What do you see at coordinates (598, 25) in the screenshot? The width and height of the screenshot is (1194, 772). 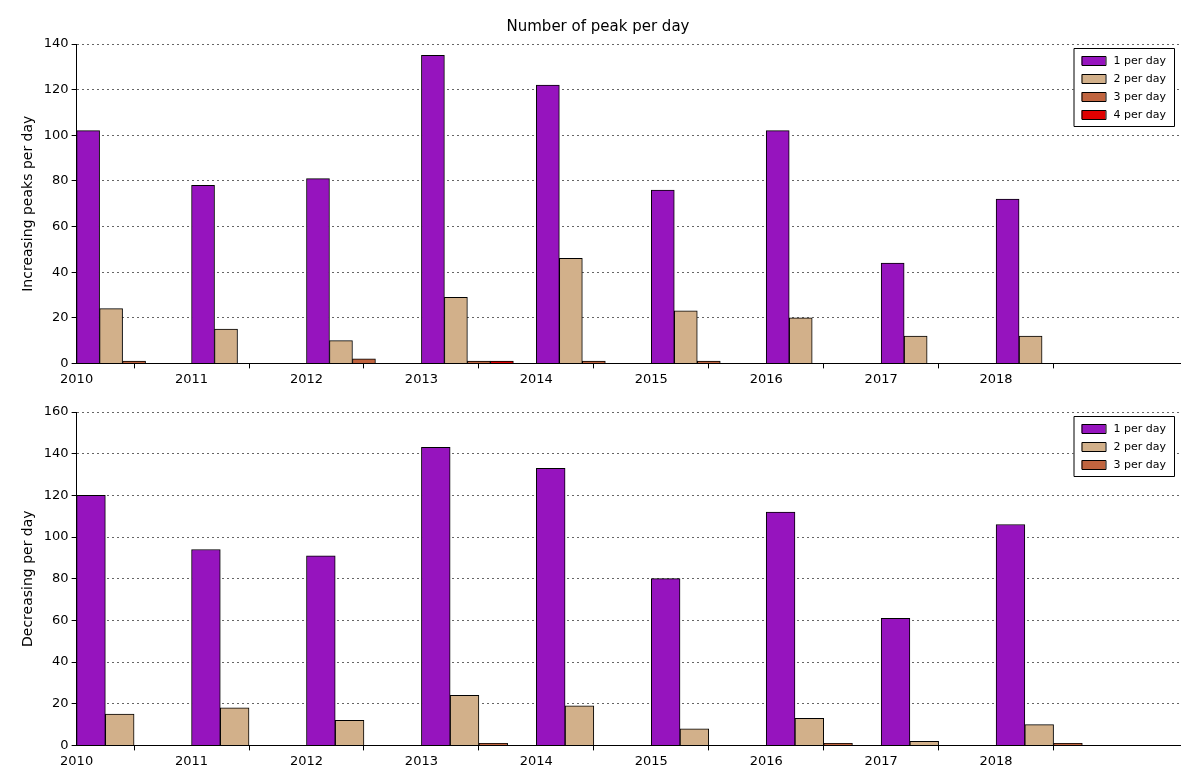 I see `chart-title: Number of peak per day` at bounding box center [598, 25].